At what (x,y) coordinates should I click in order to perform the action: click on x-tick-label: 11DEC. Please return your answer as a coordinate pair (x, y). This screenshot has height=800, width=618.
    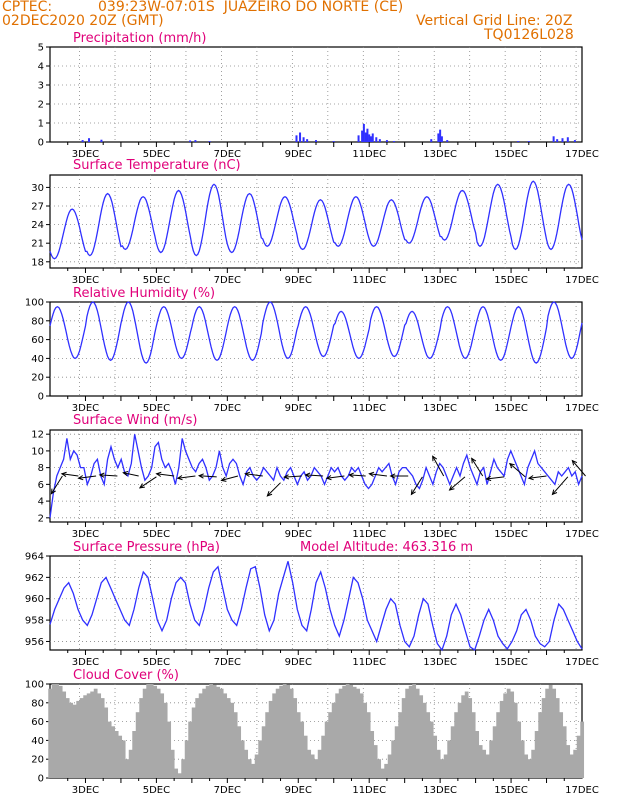
    Looking at the image, I should click on (369, 790).